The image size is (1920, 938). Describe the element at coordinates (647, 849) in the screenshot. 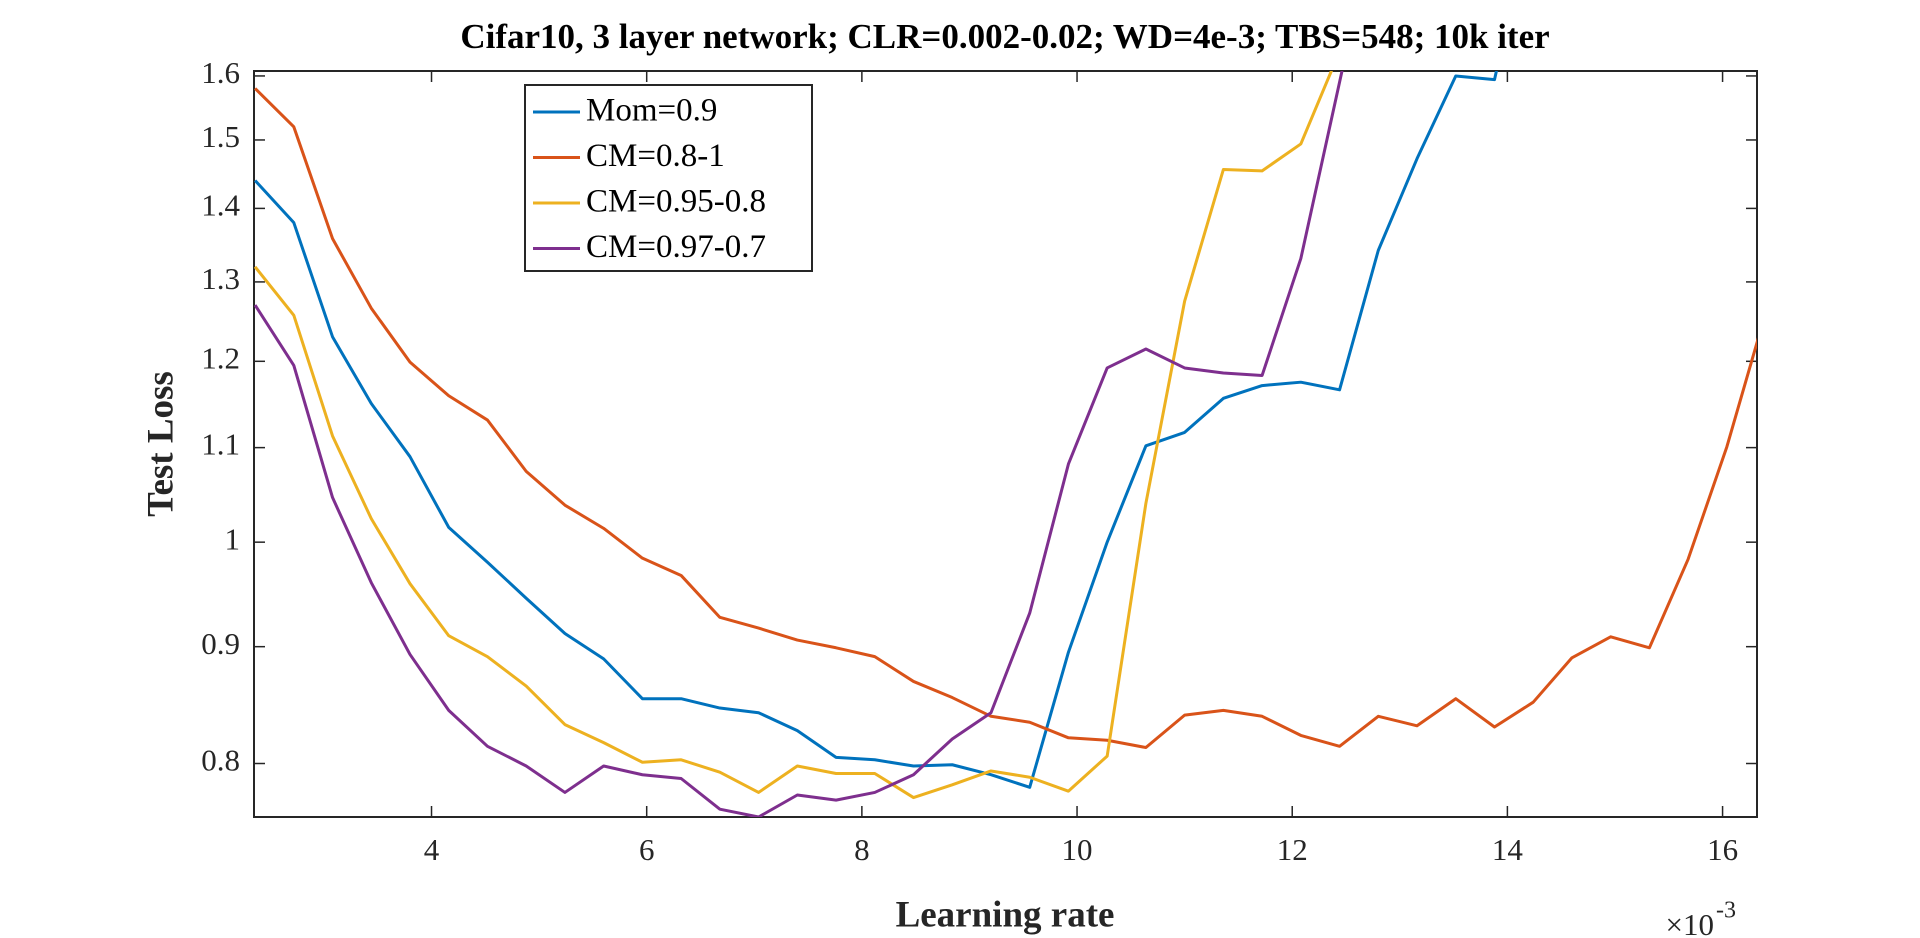

I see `x-tick-label: 6` at that location.